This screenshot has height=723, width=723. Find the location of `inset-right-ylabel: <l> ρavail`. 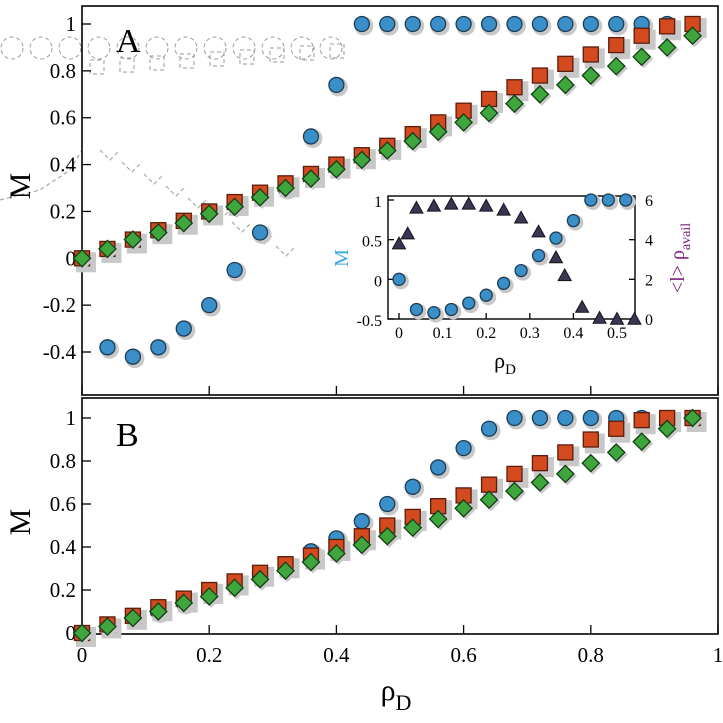

inset-right-ylabel: <l> ρavail is located at coordinates (680, 258).